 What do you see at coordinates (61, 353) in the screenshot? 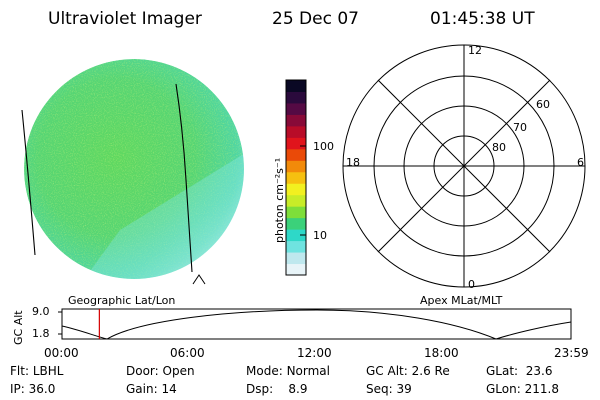
I see `x-tick-00-00: 00:00` at bounding box center [61, 353].